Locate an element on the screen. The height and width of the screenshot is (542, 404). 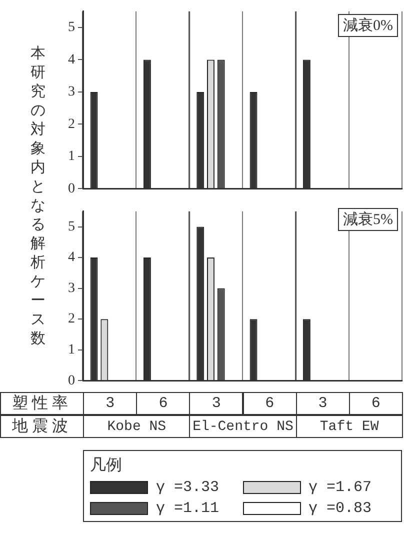
legend-label: γ =1.67 is located at coordinates (340, 487).